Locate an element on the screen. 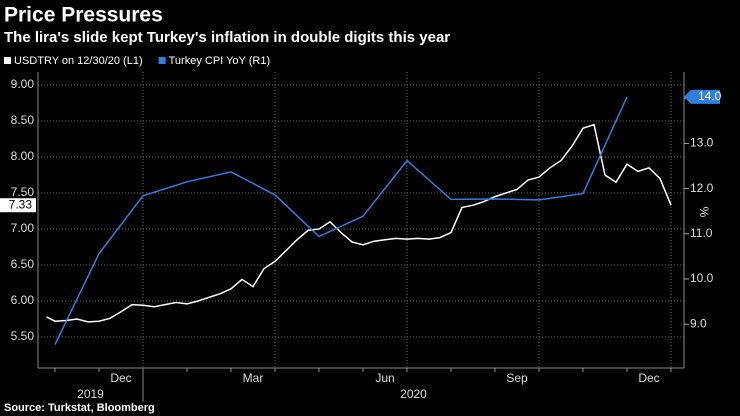 Image resolution: width=740 pixels, height=416 pixels. y2-axis-label: % is located at coordinates (704, 212).